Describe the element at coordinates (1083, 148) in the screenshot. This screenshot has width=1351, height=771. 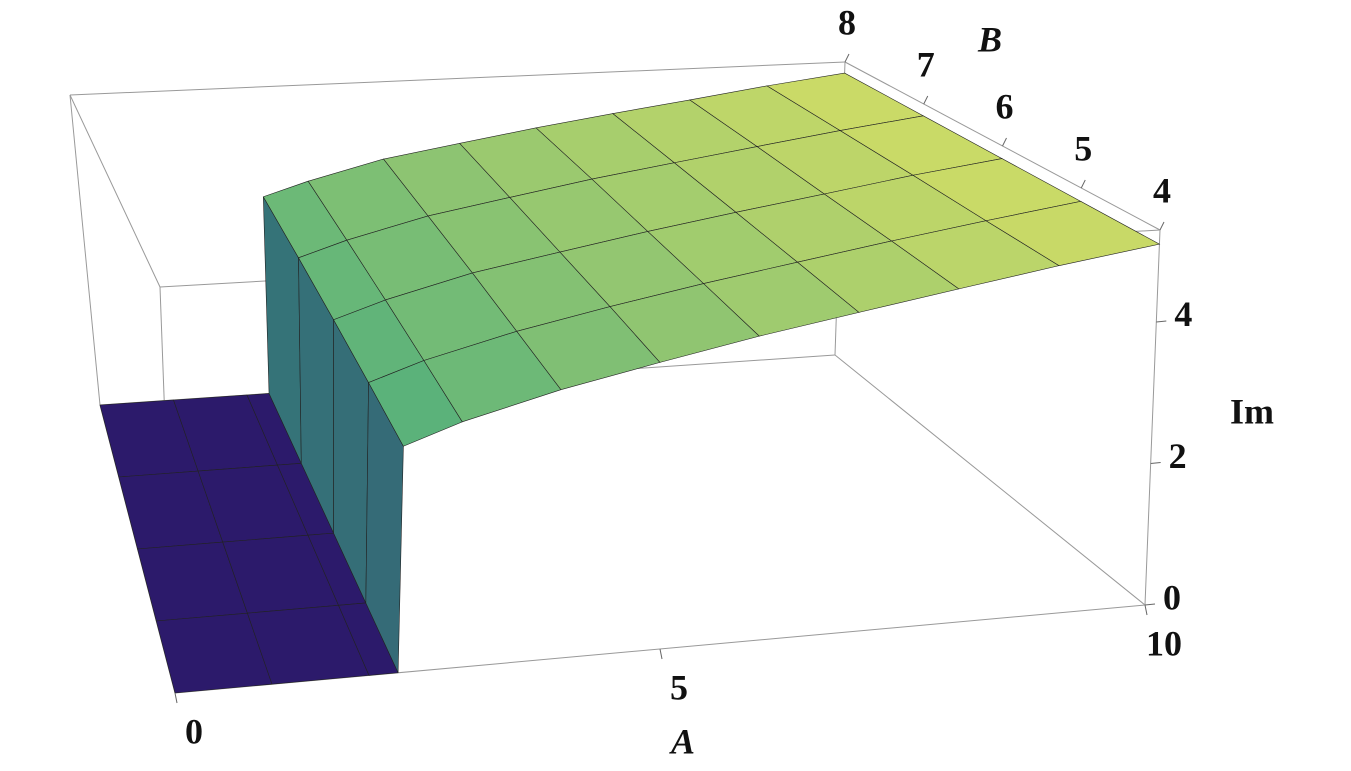
I see `y-tick-label: 5` at that location.